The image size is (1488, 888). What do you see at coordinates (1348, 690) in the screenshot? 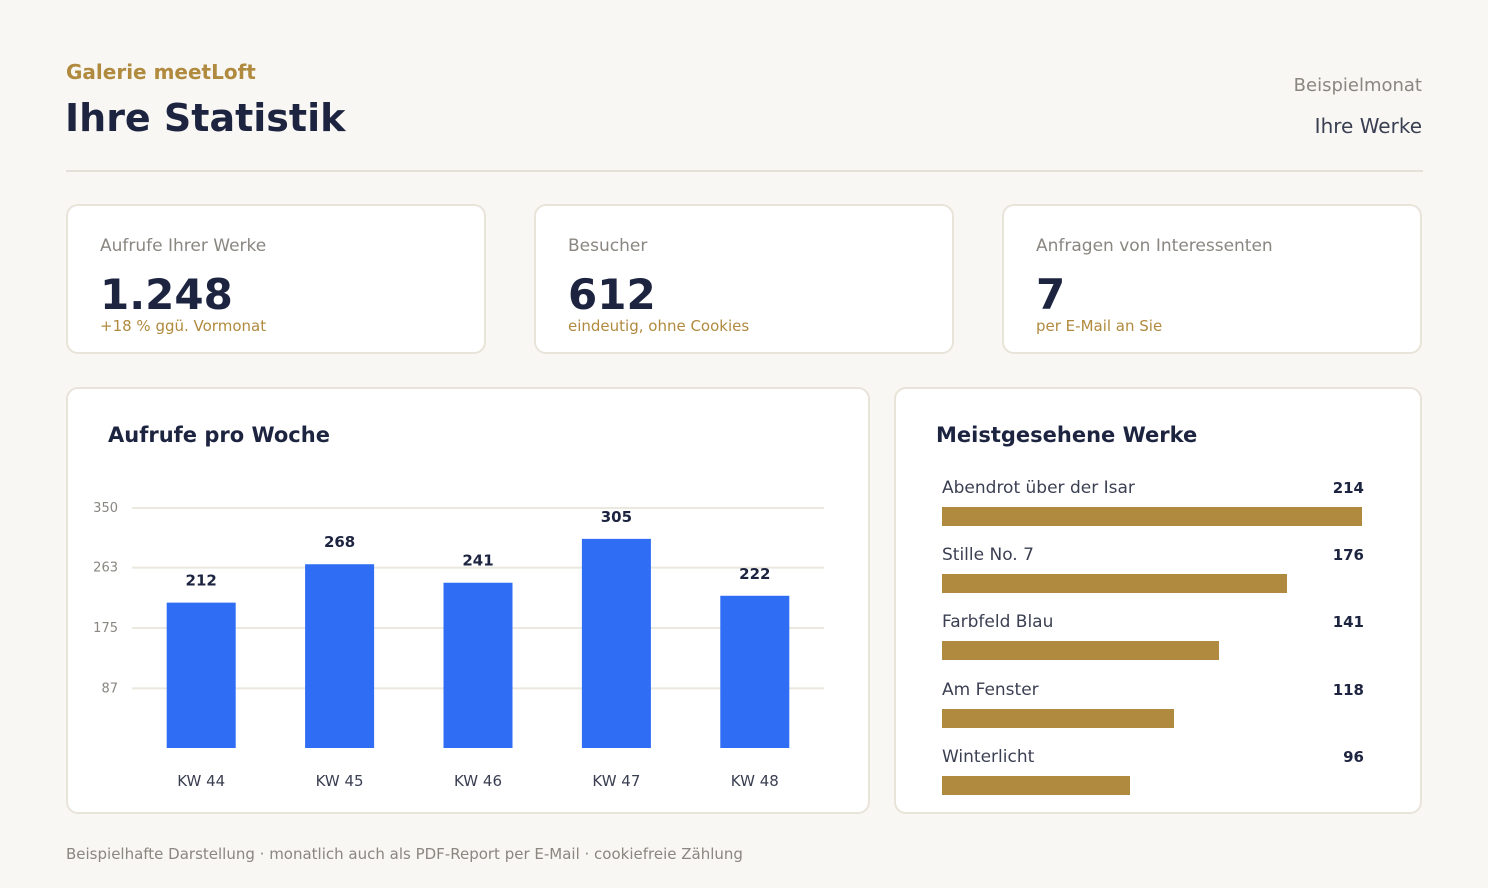
I see `top-work-count: 118` at bounding box center [1348, 690].